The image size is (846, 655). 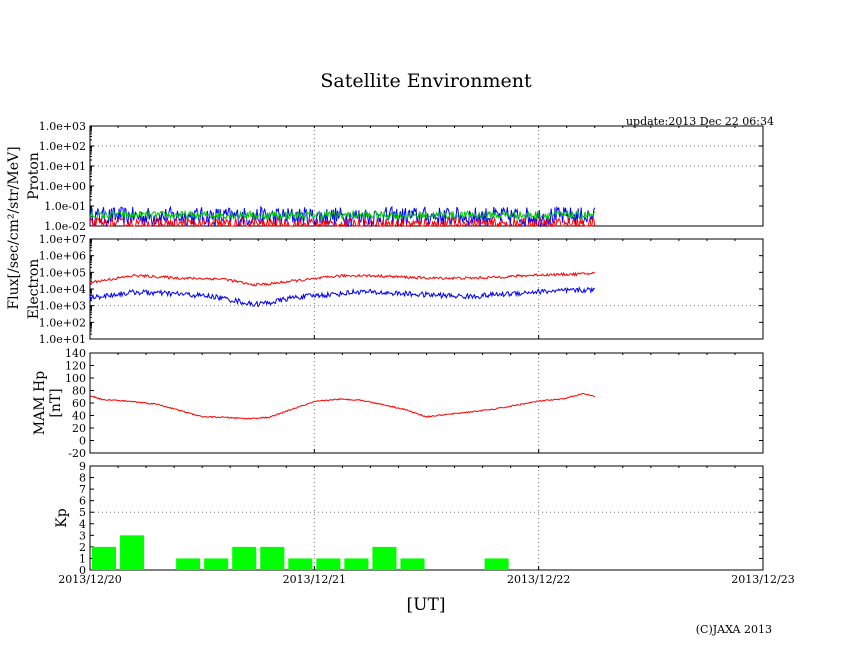 I want to click on y-tick-label-mam-1: 0, so click(x=82, y=441).